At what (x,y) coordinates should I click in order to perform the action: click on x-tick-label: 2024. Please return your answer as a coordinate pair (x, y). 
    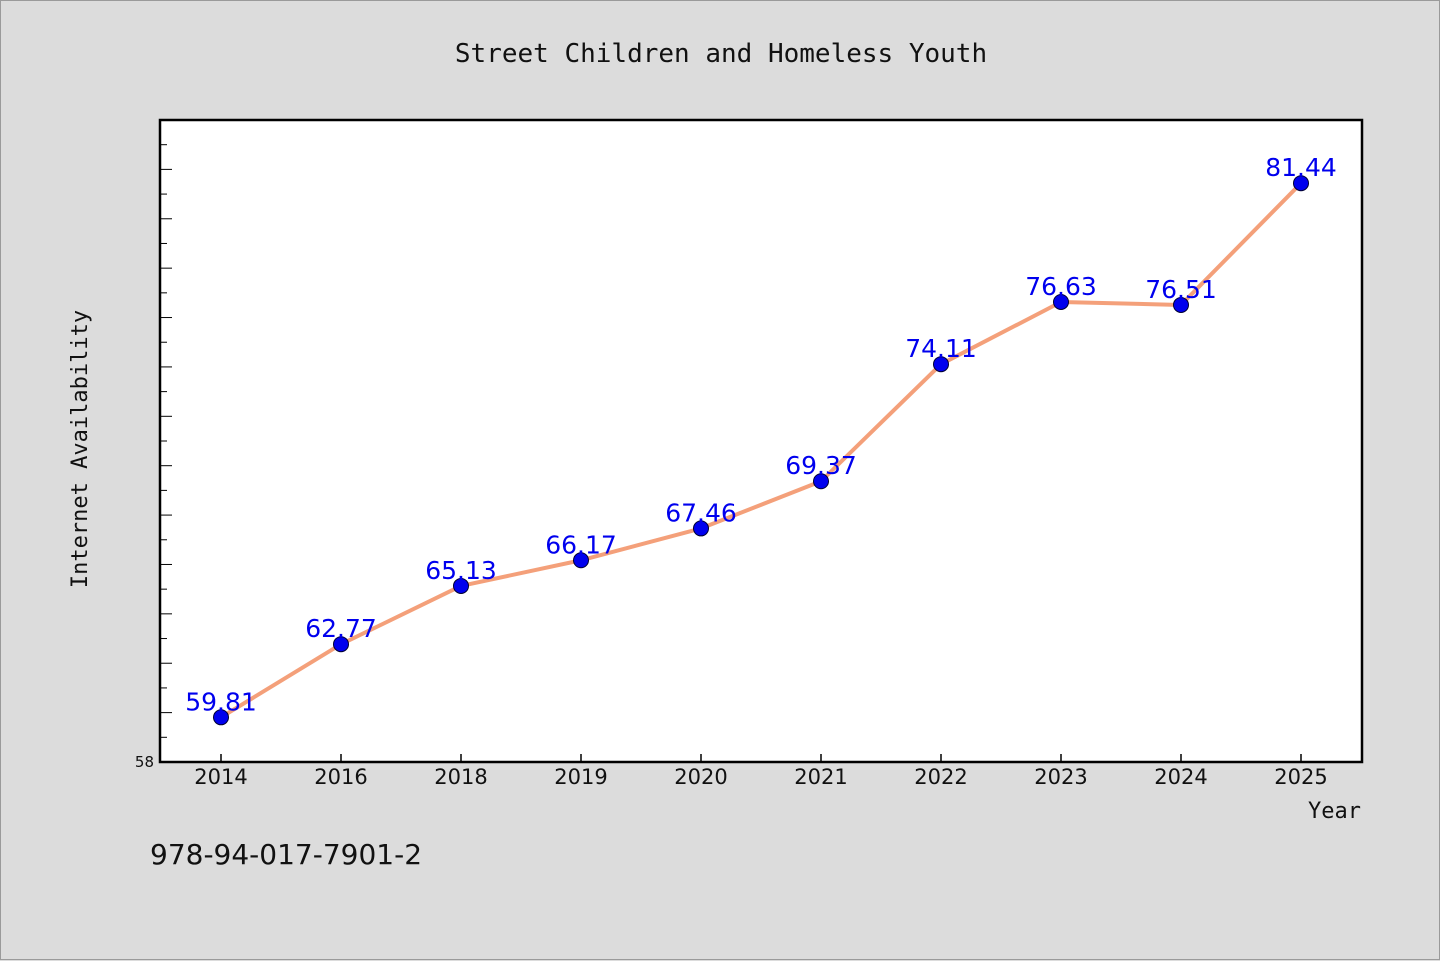
    Looking at the image, I should click on (1180, 777).